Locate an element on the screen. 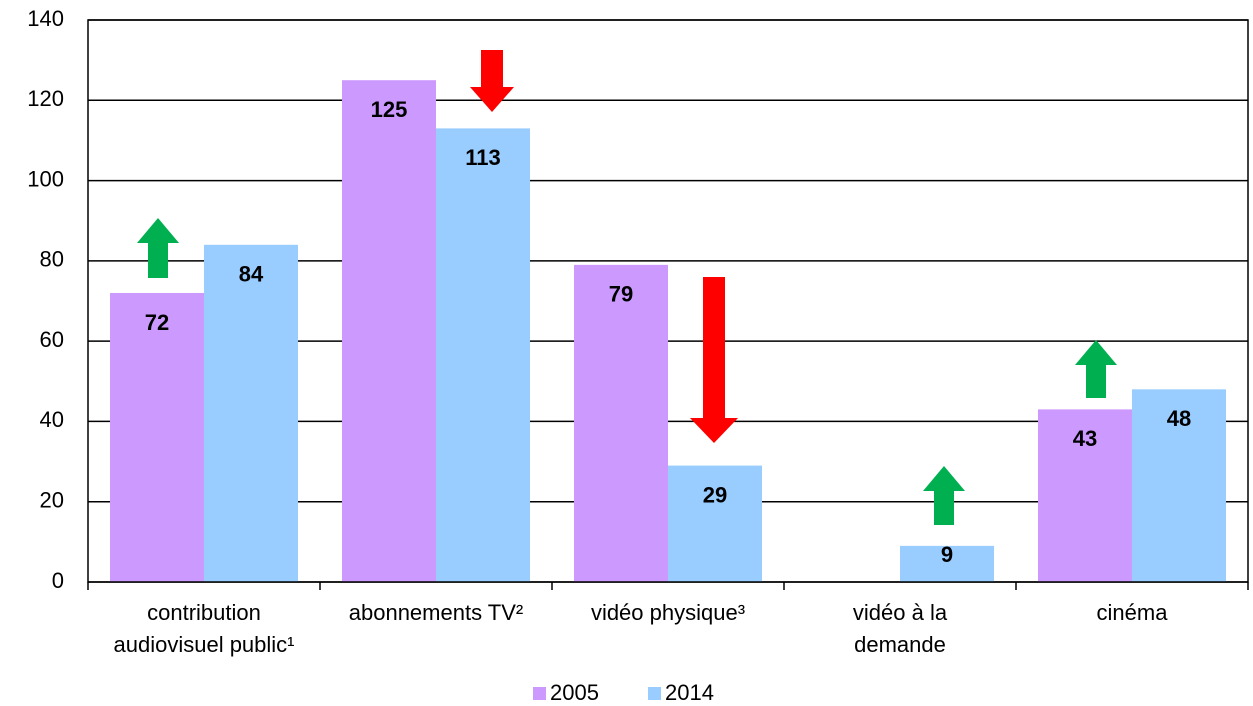 Image resolution: width=1253 pixels, height=706 pixels. y-tick-label: 20 is located at coordinates (52, 500).